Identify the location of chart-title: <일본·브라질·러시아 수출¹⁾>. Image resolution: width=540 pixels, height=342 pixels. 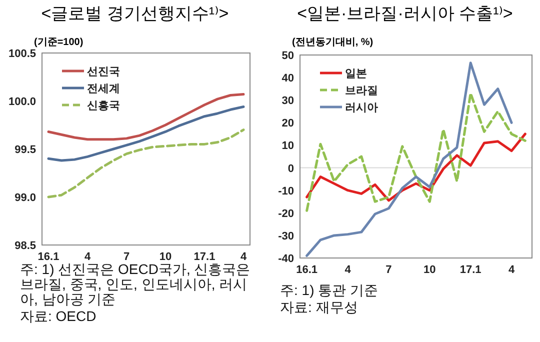
(405, 14).